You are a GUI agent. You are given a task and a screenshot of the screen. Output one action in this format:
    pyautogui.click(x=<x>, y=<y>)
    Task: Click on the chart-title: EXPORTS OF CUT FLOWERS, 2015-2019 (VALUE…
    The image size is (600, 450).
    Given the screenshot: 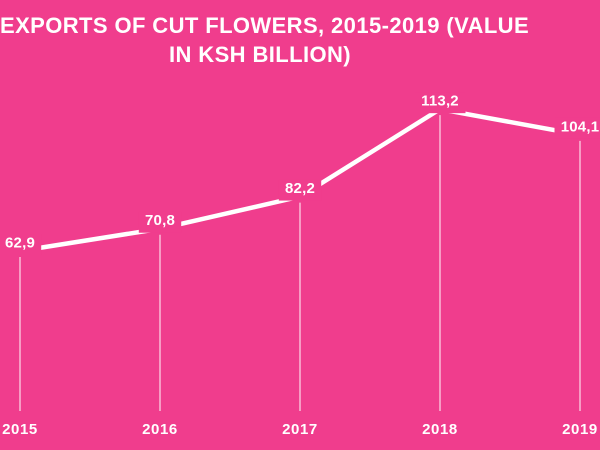 What is the action you would take?
    pyautogui.click(x=265, y=40)
    